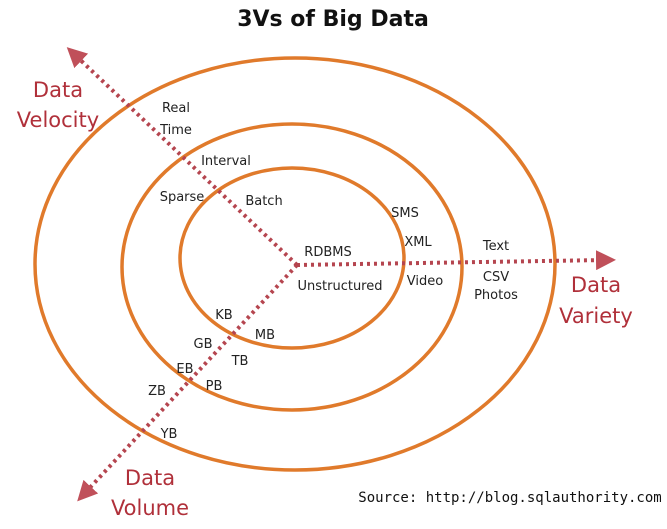 This screenshot has width=667, height=529. I want to click on variety-term: RDBMS, so click(327, 252).